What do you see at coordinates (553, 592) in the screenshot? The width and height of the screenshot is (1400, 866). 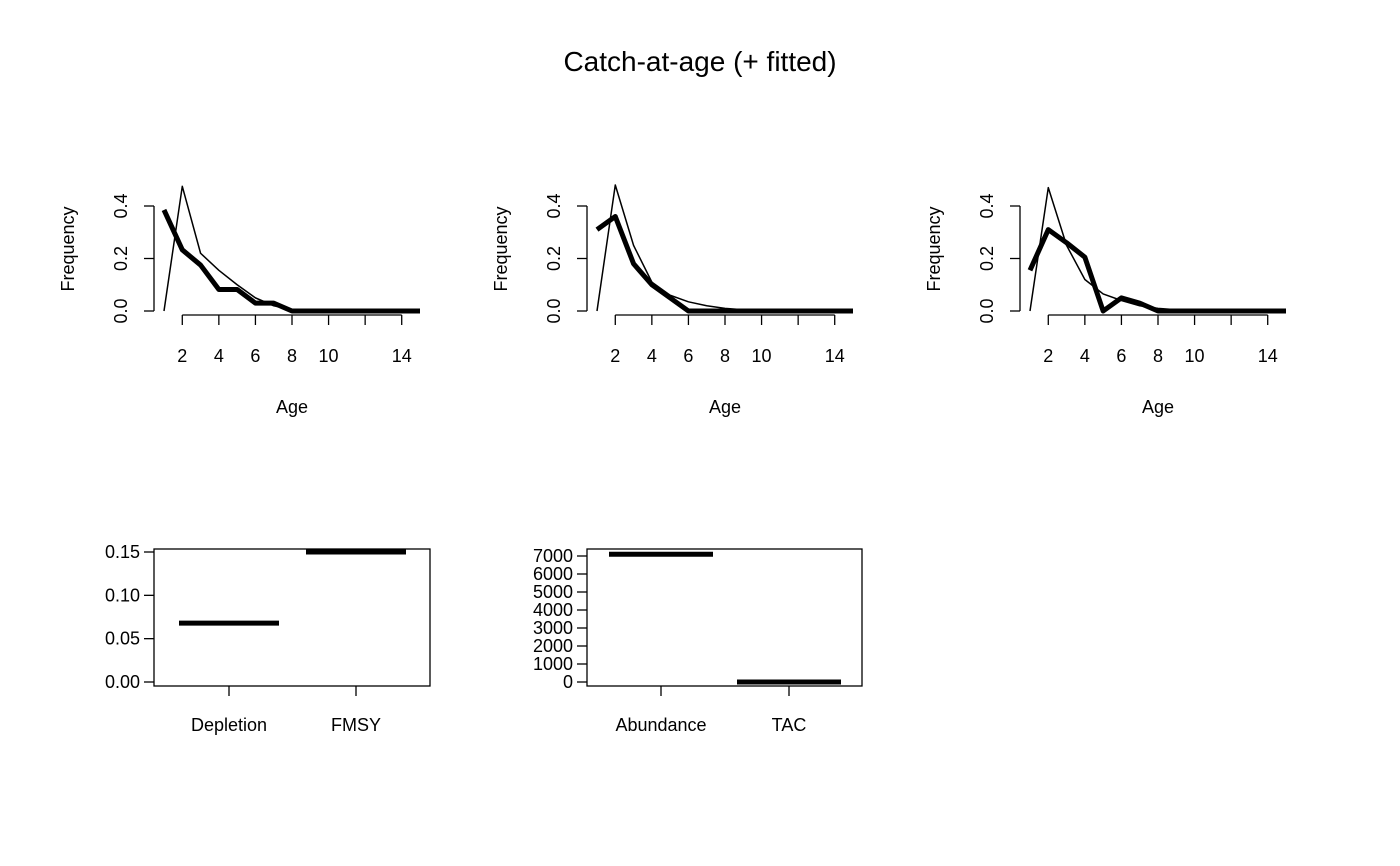 I see `y-tick-label: 5000` at bounding box center [553, 592].